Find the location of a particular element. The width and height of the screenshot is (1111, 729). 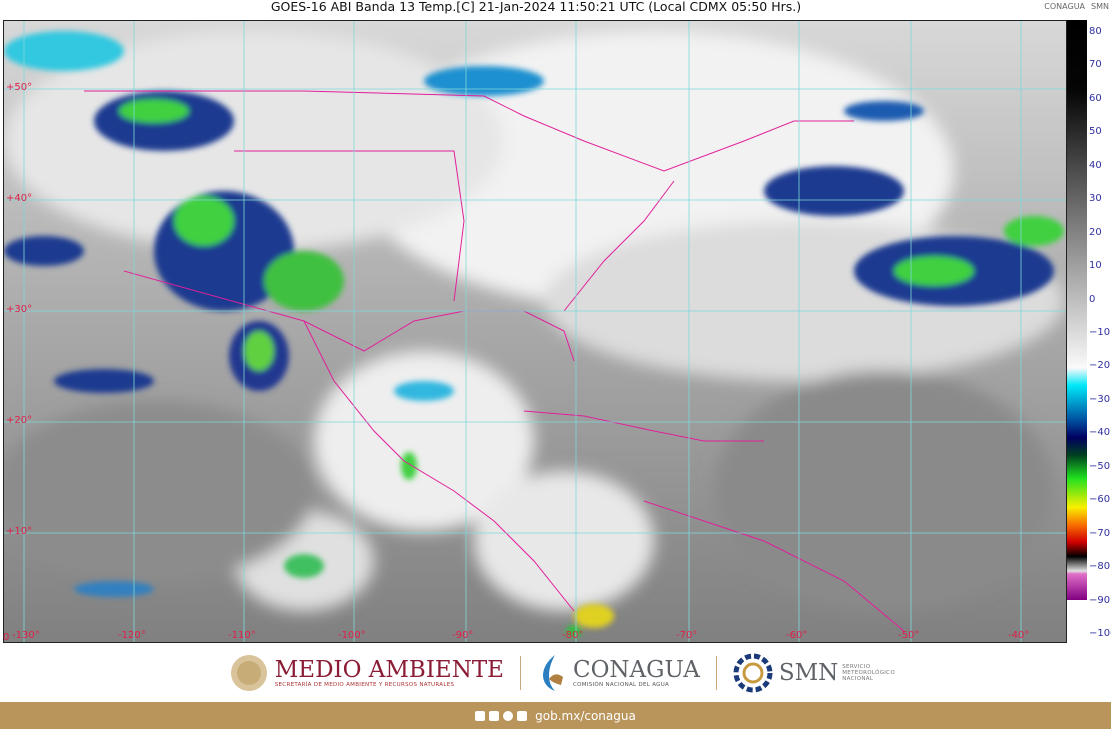

colorbar-tick-label: −80 is located at coordinates (1100, 567).